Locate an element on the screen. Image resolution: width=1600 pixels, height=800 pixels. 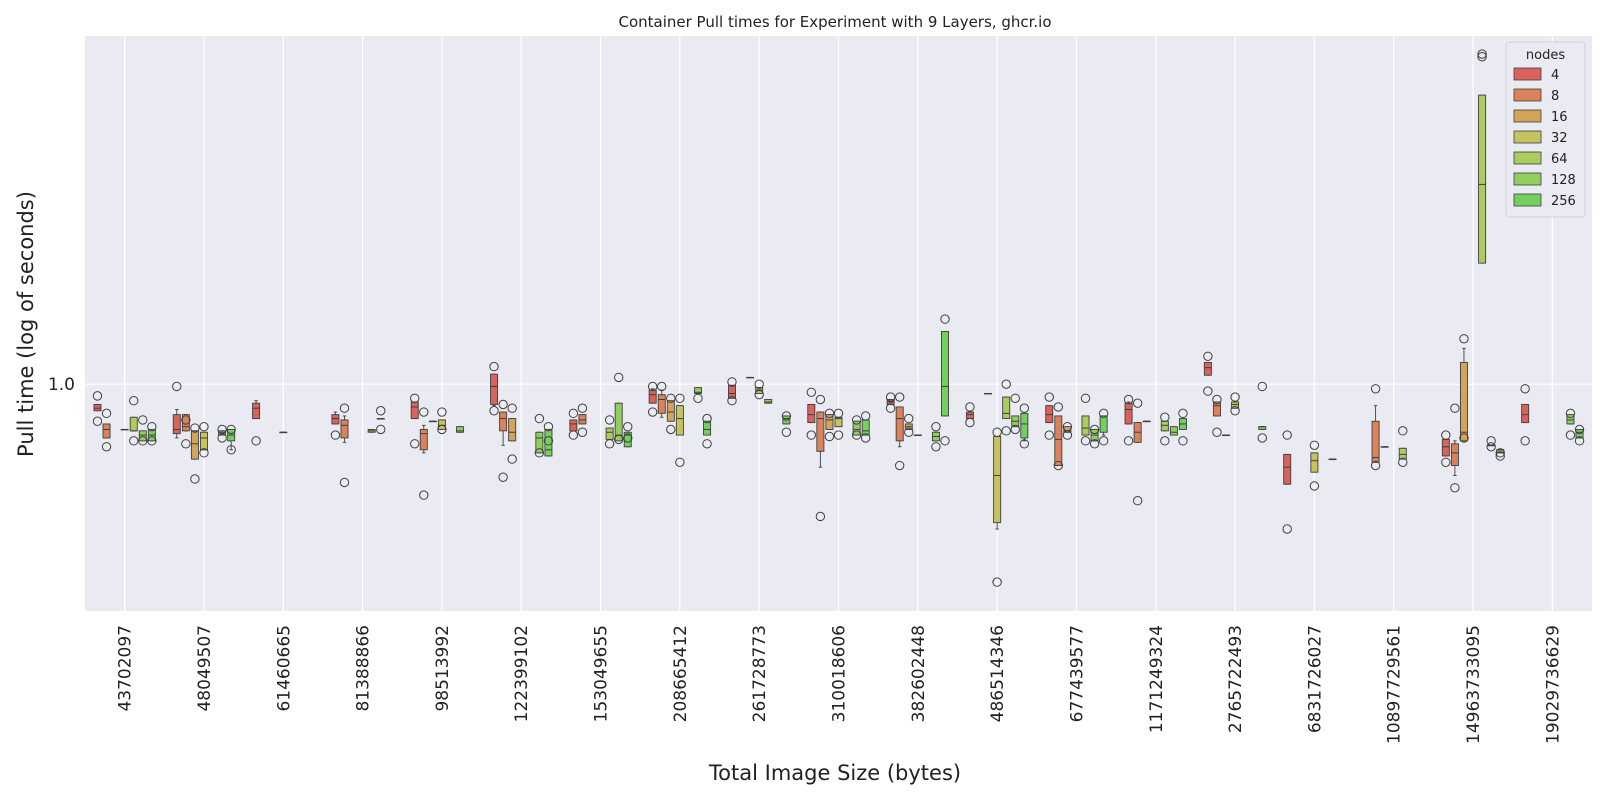
legend-entry-label: 8 is located at coordinates (1555, 96).